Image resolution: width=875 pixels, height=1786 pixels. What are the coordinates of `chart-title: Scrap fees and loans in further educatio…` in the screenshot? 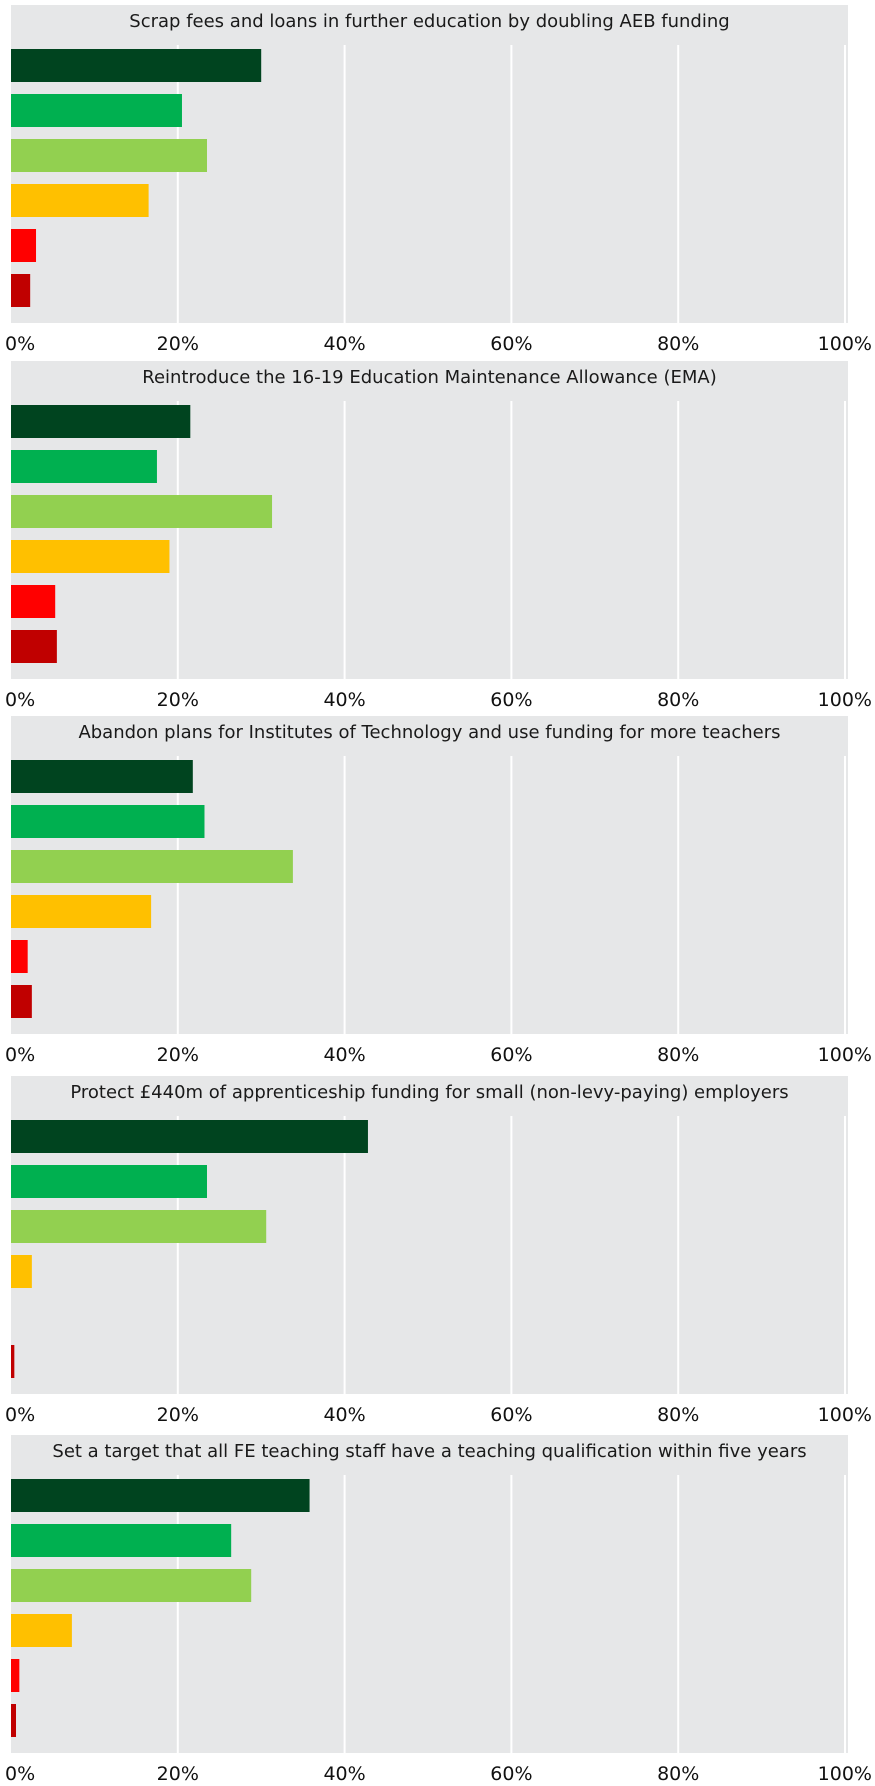 It's located at (429, 21).